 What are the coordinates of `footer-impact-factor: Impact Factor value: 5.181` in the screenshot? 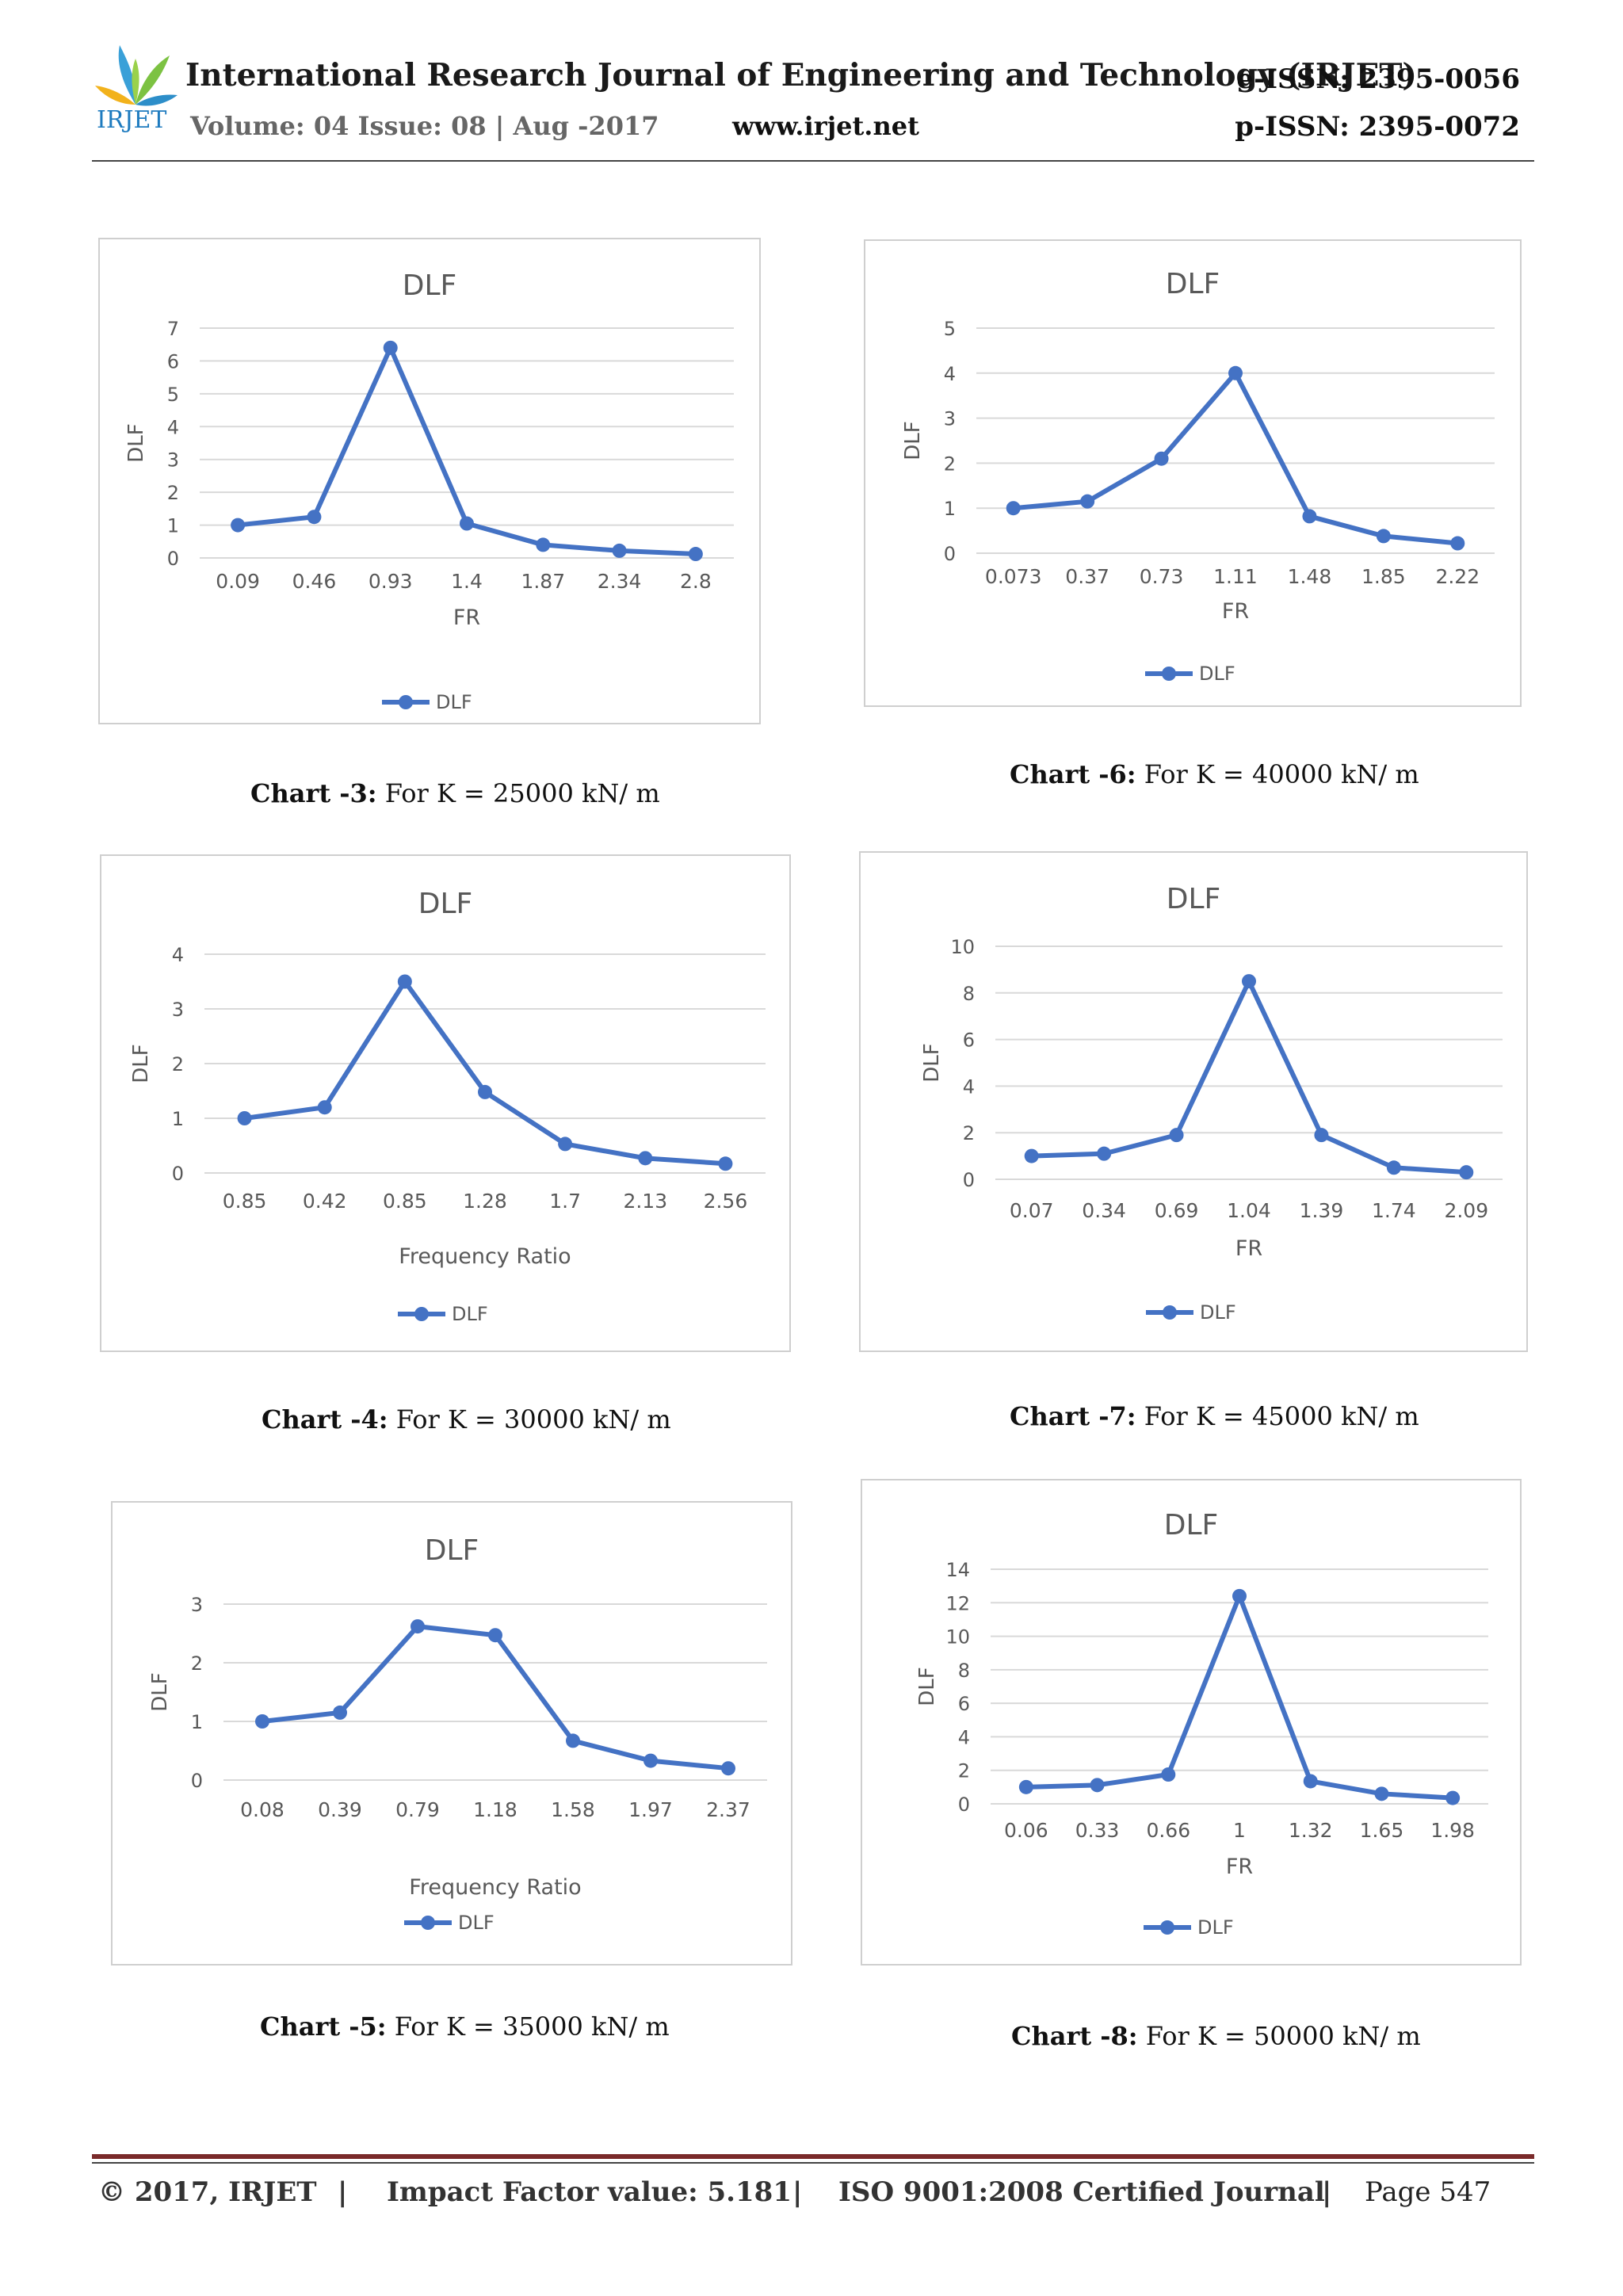 It's located at (589, 2192).